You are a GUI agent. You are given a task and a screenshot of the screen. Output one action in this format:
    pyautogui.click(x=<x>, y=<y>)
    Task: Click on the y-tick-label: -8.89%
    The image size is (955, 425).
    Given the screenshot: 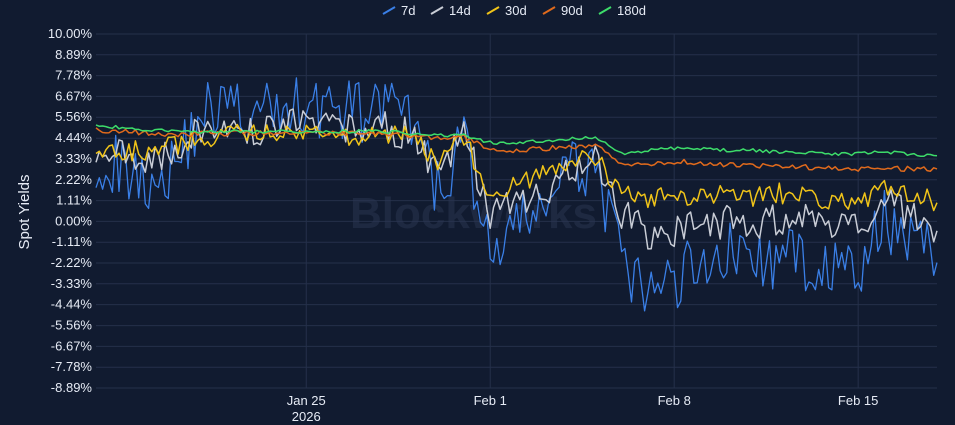 What is the action you would take?
    pyautogui.click(x=72, y=387)
    